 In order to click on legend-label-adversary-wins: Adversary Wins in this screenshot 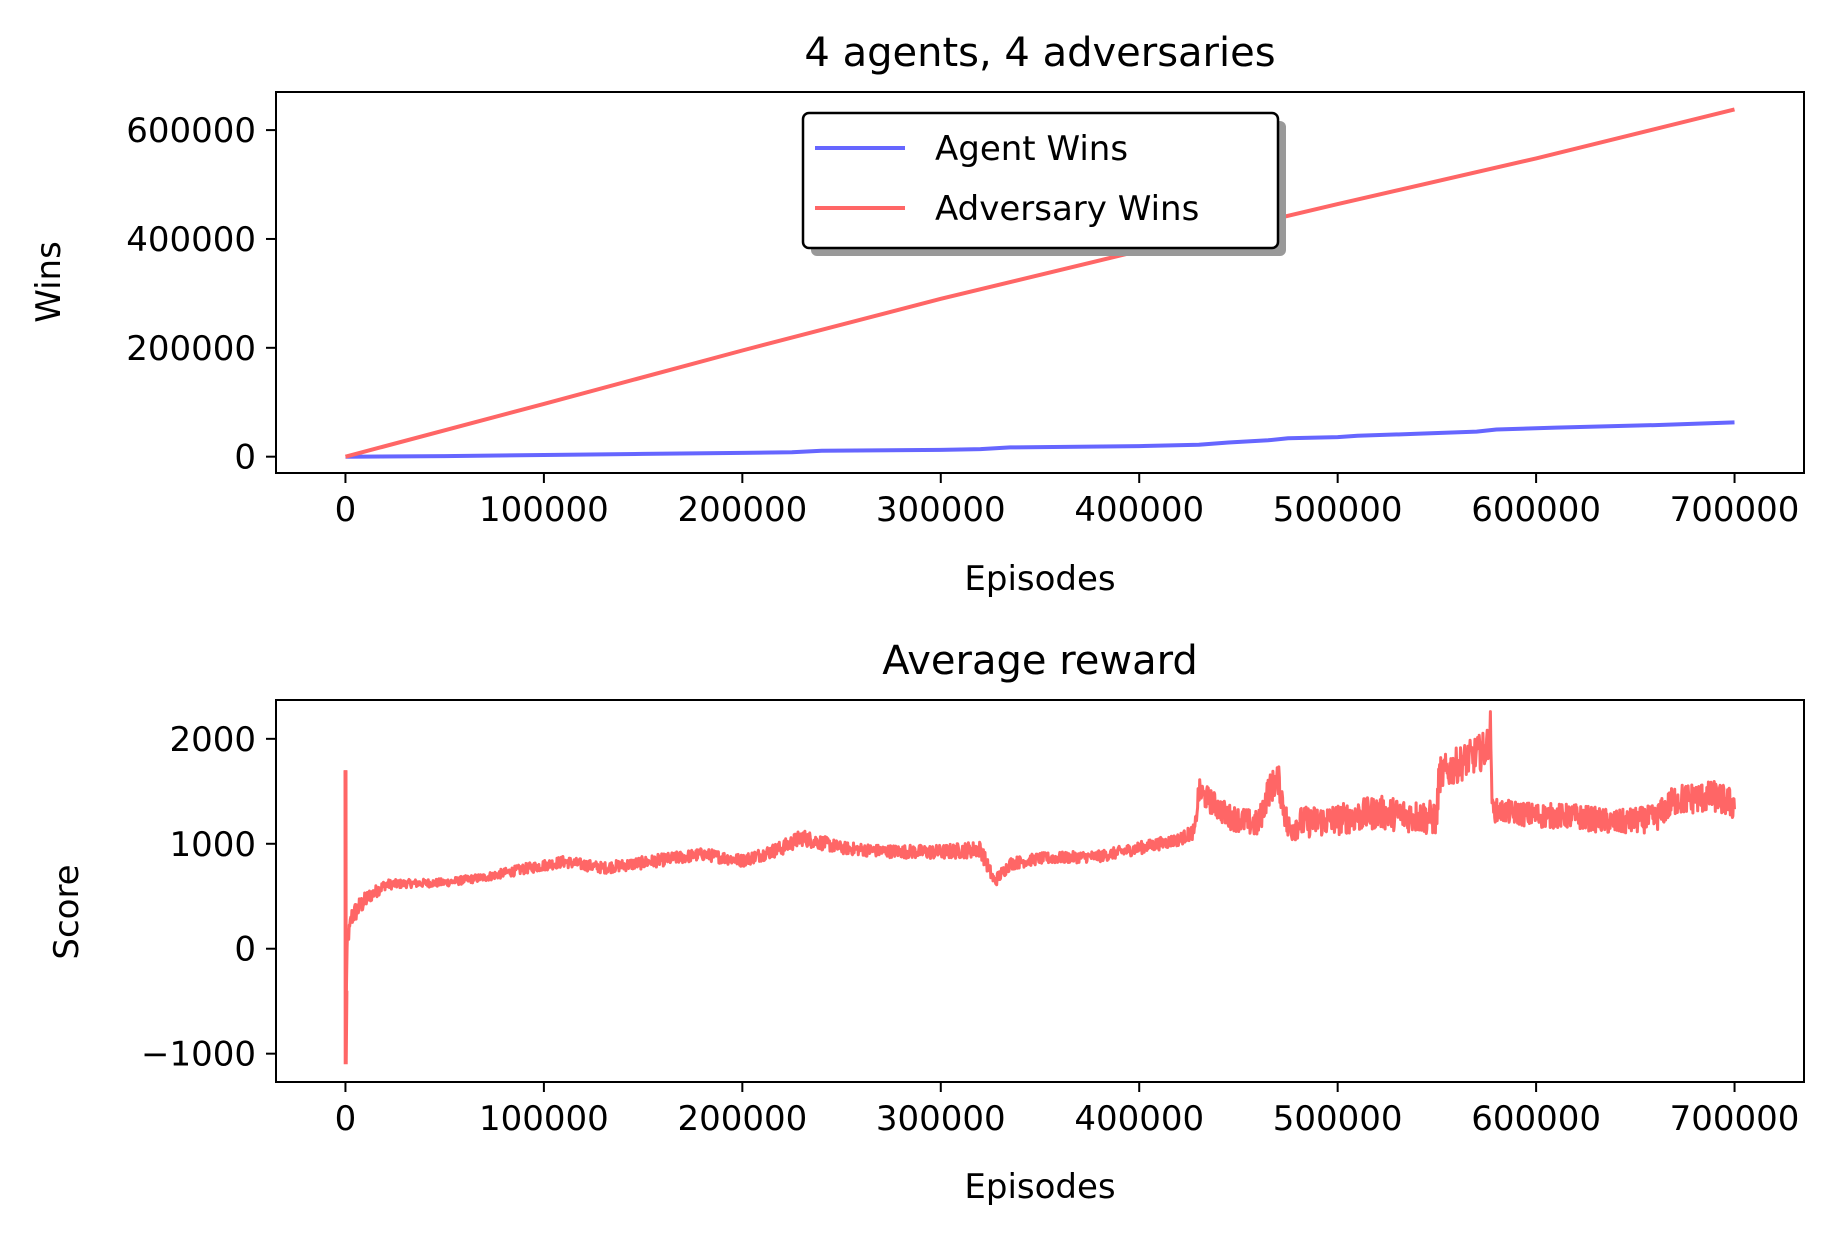, I will do `click(1067, 209)`.